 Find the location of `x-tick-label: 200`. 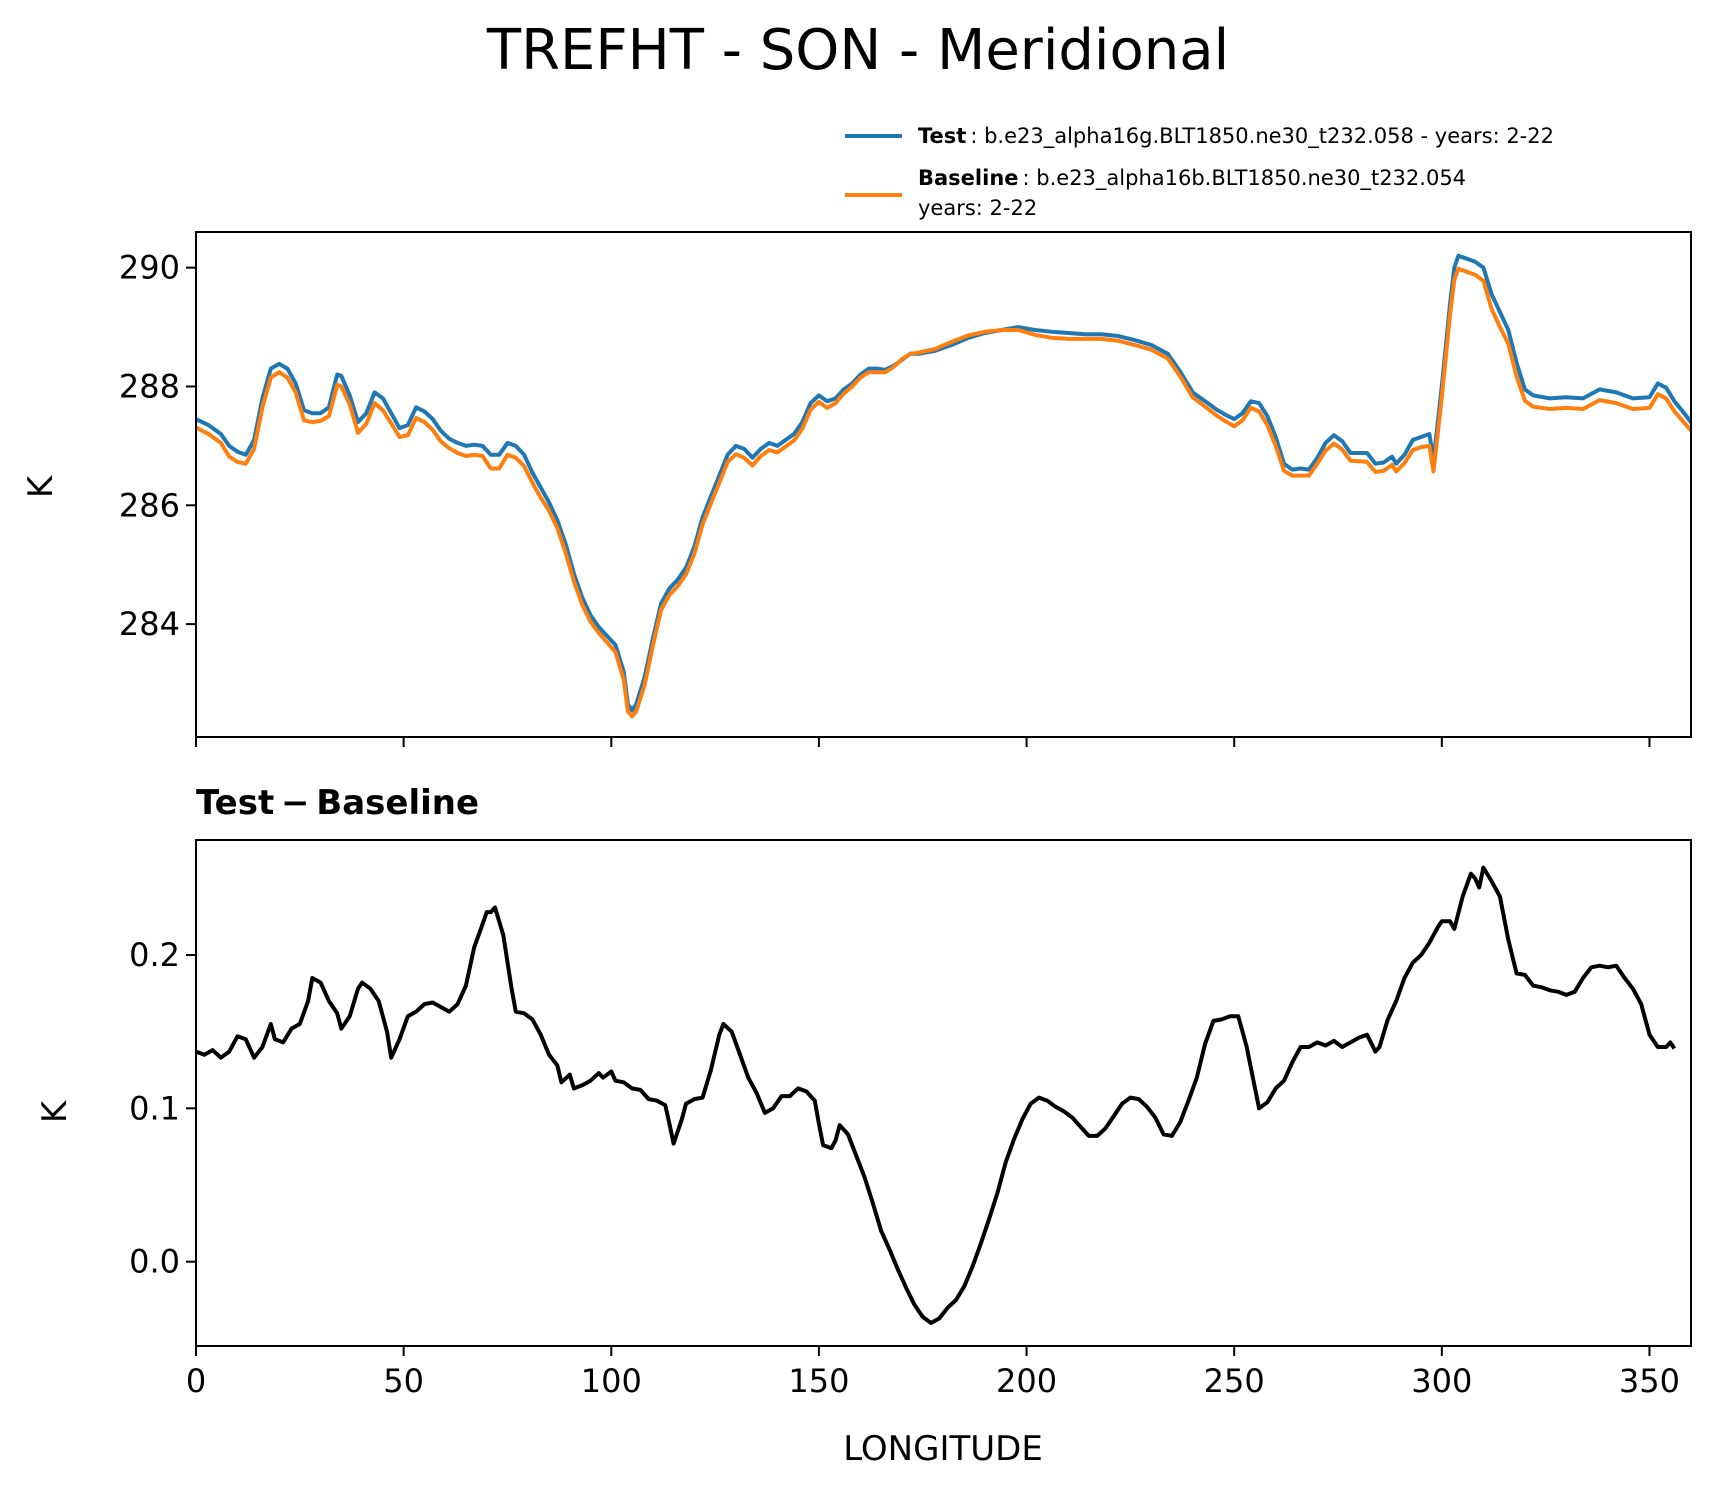

x-tick-label: 200 is located at coordinates (1026, 1381).